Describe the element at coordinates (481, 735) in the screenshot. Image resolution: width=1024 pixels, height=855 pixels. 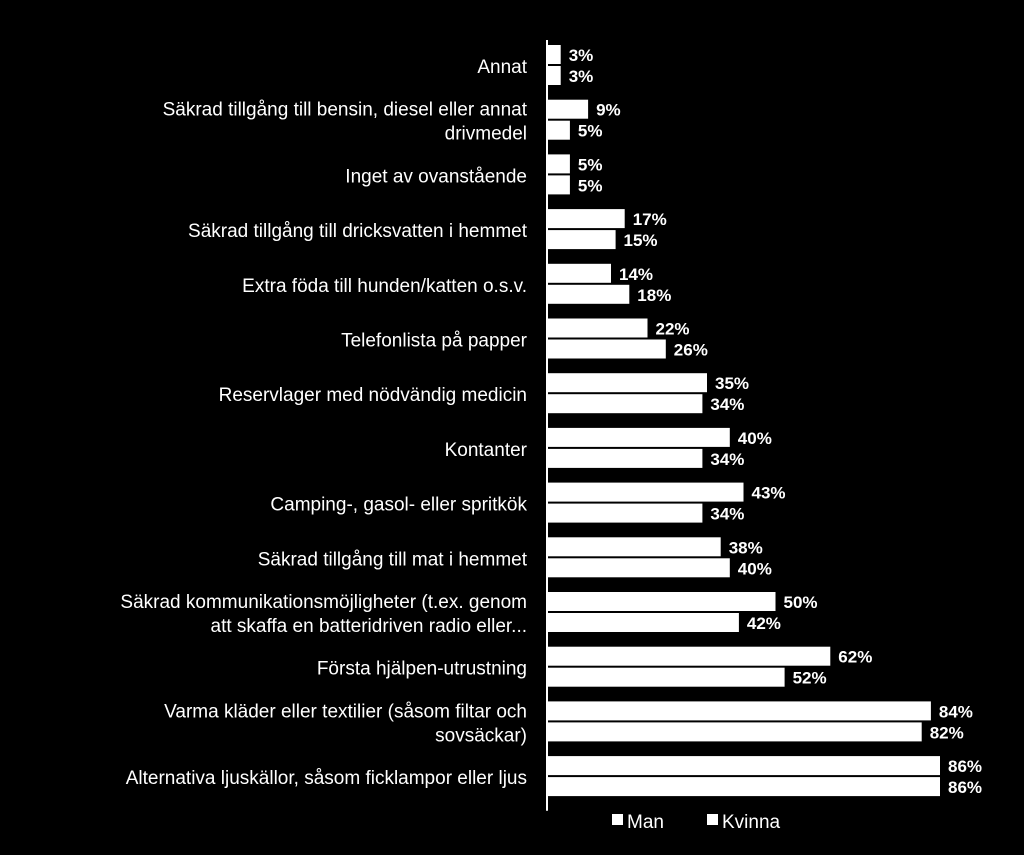
I see `category-label-line: sovsäckar)` at that location.